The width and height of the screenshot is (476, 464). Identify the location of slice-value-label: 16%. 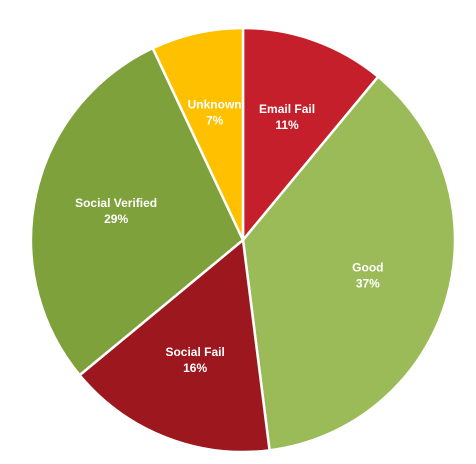
(195, 368).